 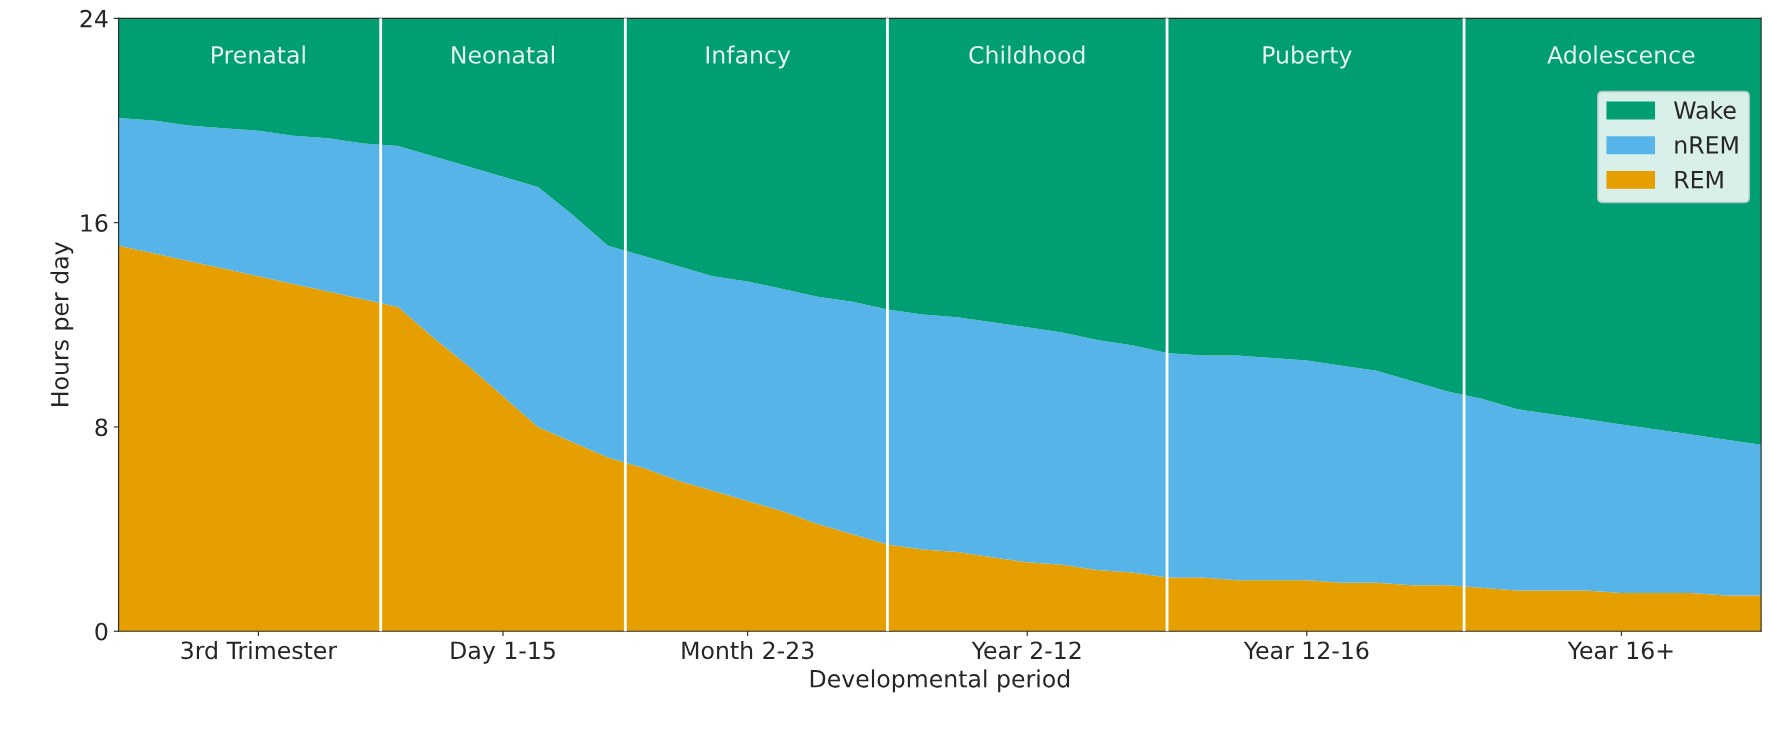 I want to click on legend-label: Wake, so click(x=1705, y=110).